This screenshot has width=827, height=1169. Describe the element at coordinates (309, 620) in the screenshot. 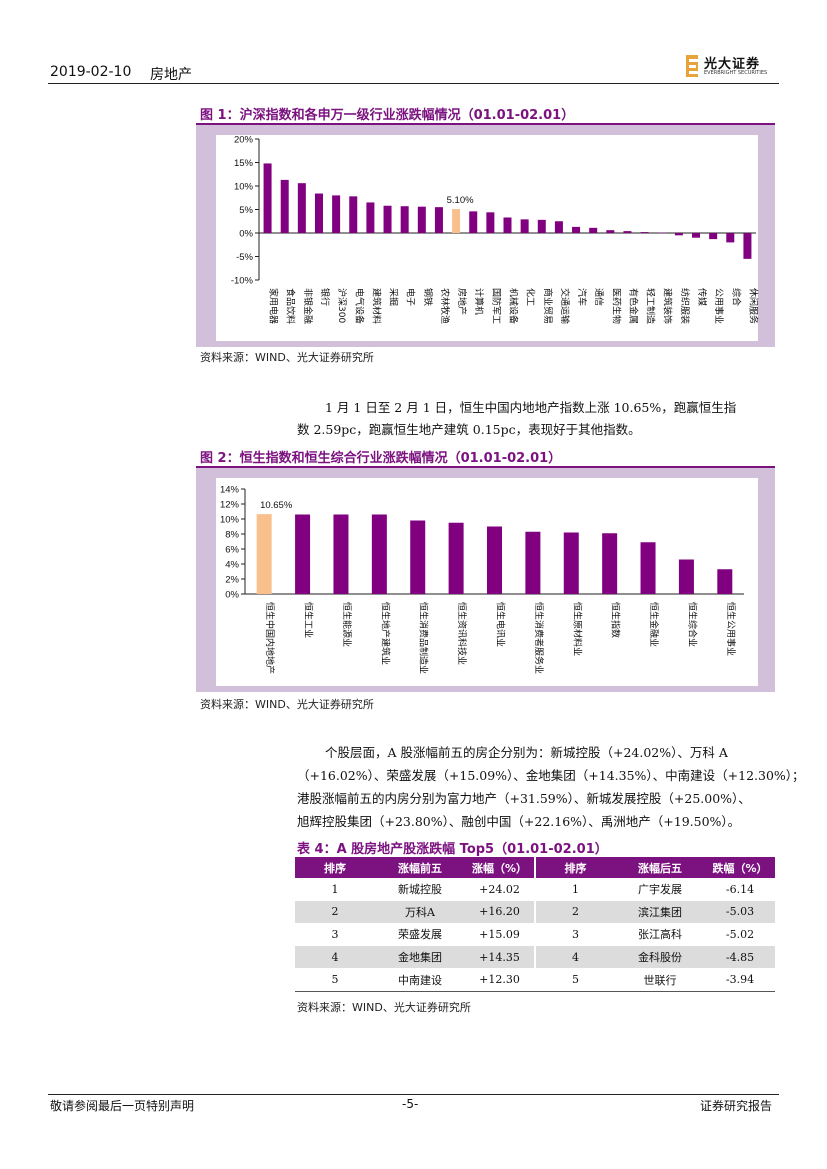

I see `fig2-category-label: 恒生工业` at that location.